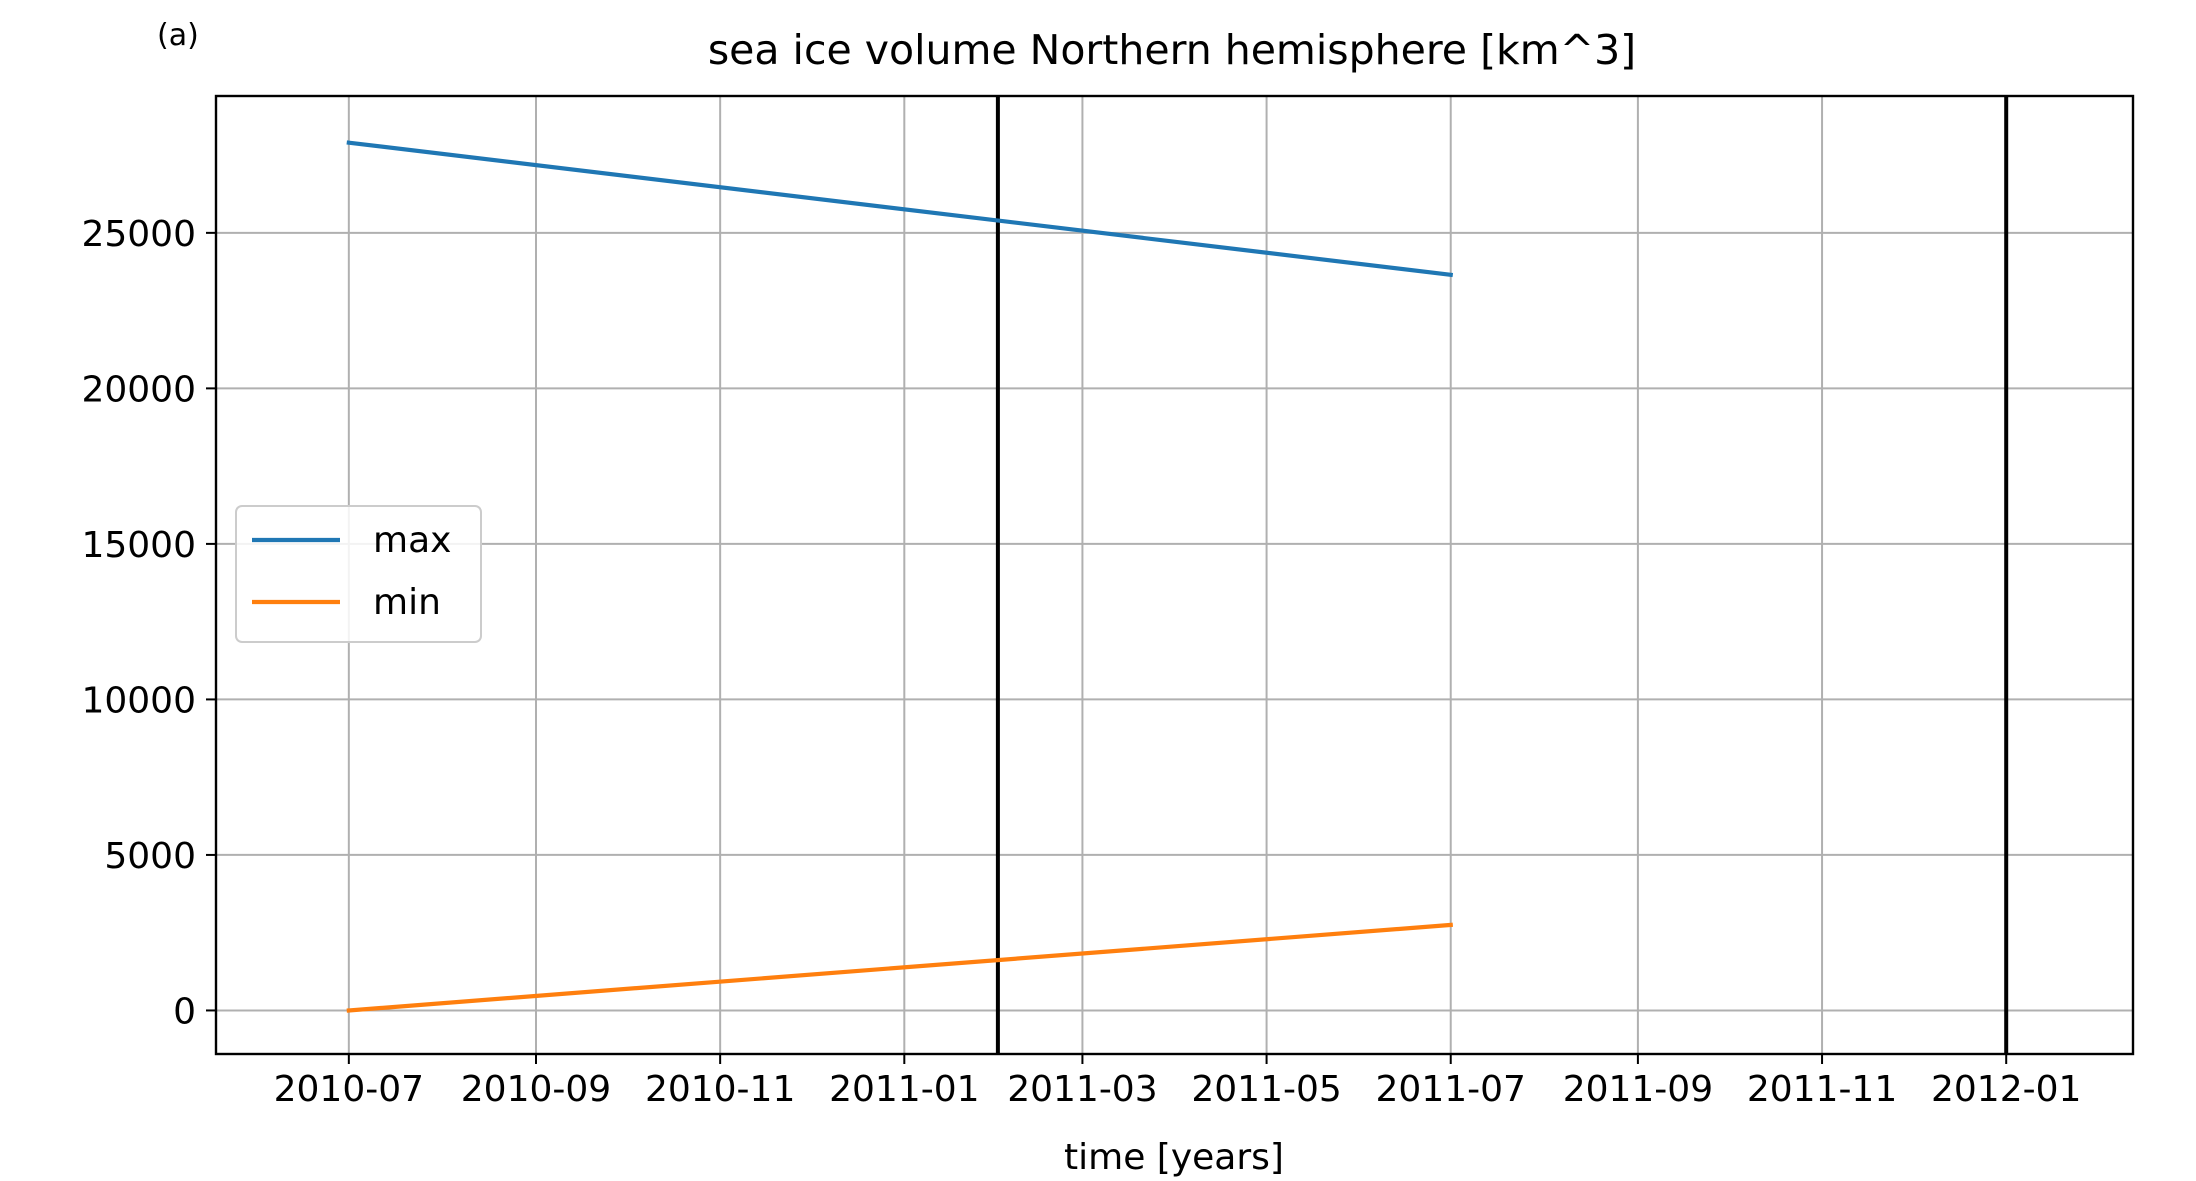 This screenshot has height=1181, width=2196. Describe the element at coordinates (412, 540) in the screenshot. I see `legend-label-max: max` at that location.